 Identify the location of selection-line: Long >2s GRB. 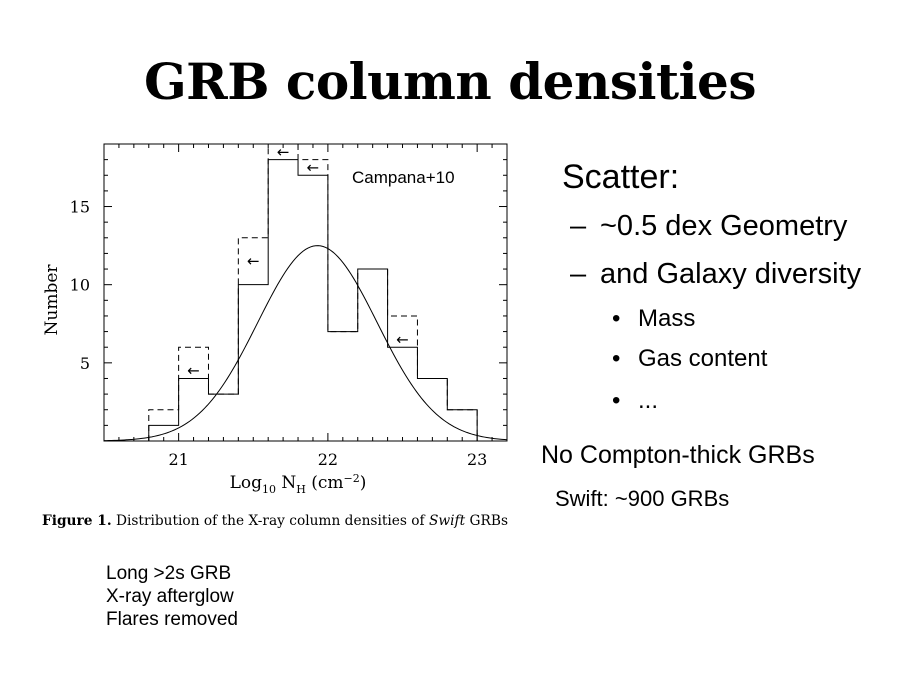
(169, 573).